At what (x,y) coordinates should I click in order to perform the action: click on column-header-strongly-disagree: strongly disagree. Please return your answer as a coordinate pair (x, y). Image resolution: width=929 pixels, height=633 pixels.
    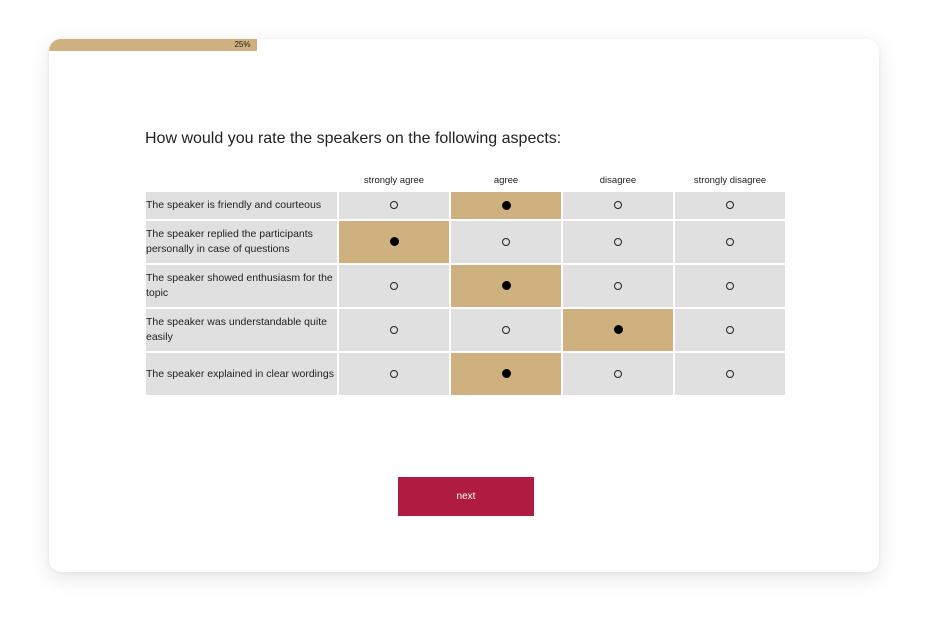
    Looking at the image, I should click on (730, 180).